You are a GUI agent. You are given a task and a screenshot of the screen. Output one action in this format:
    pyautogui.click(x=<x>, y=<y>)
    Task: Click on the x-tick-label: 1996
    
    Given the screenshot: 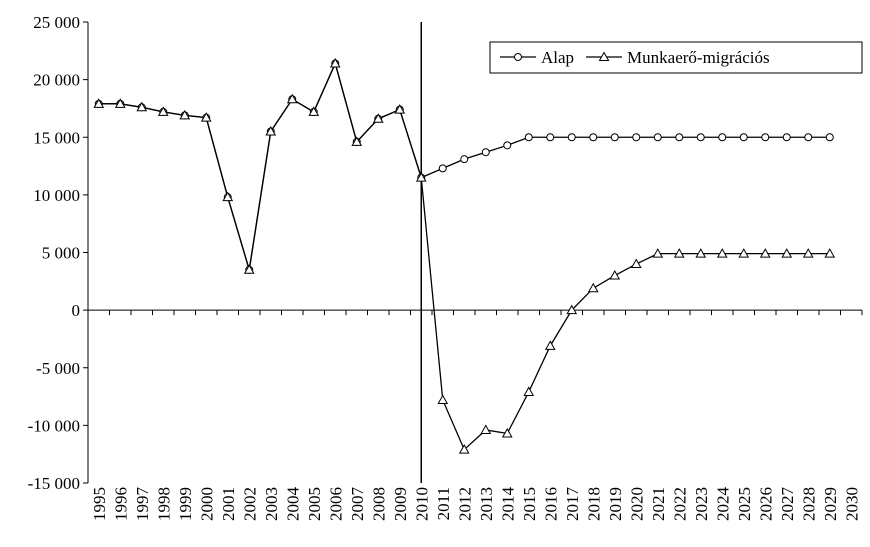 What is the action you would take?
    pyautogui.click(x=120, y=504)
    